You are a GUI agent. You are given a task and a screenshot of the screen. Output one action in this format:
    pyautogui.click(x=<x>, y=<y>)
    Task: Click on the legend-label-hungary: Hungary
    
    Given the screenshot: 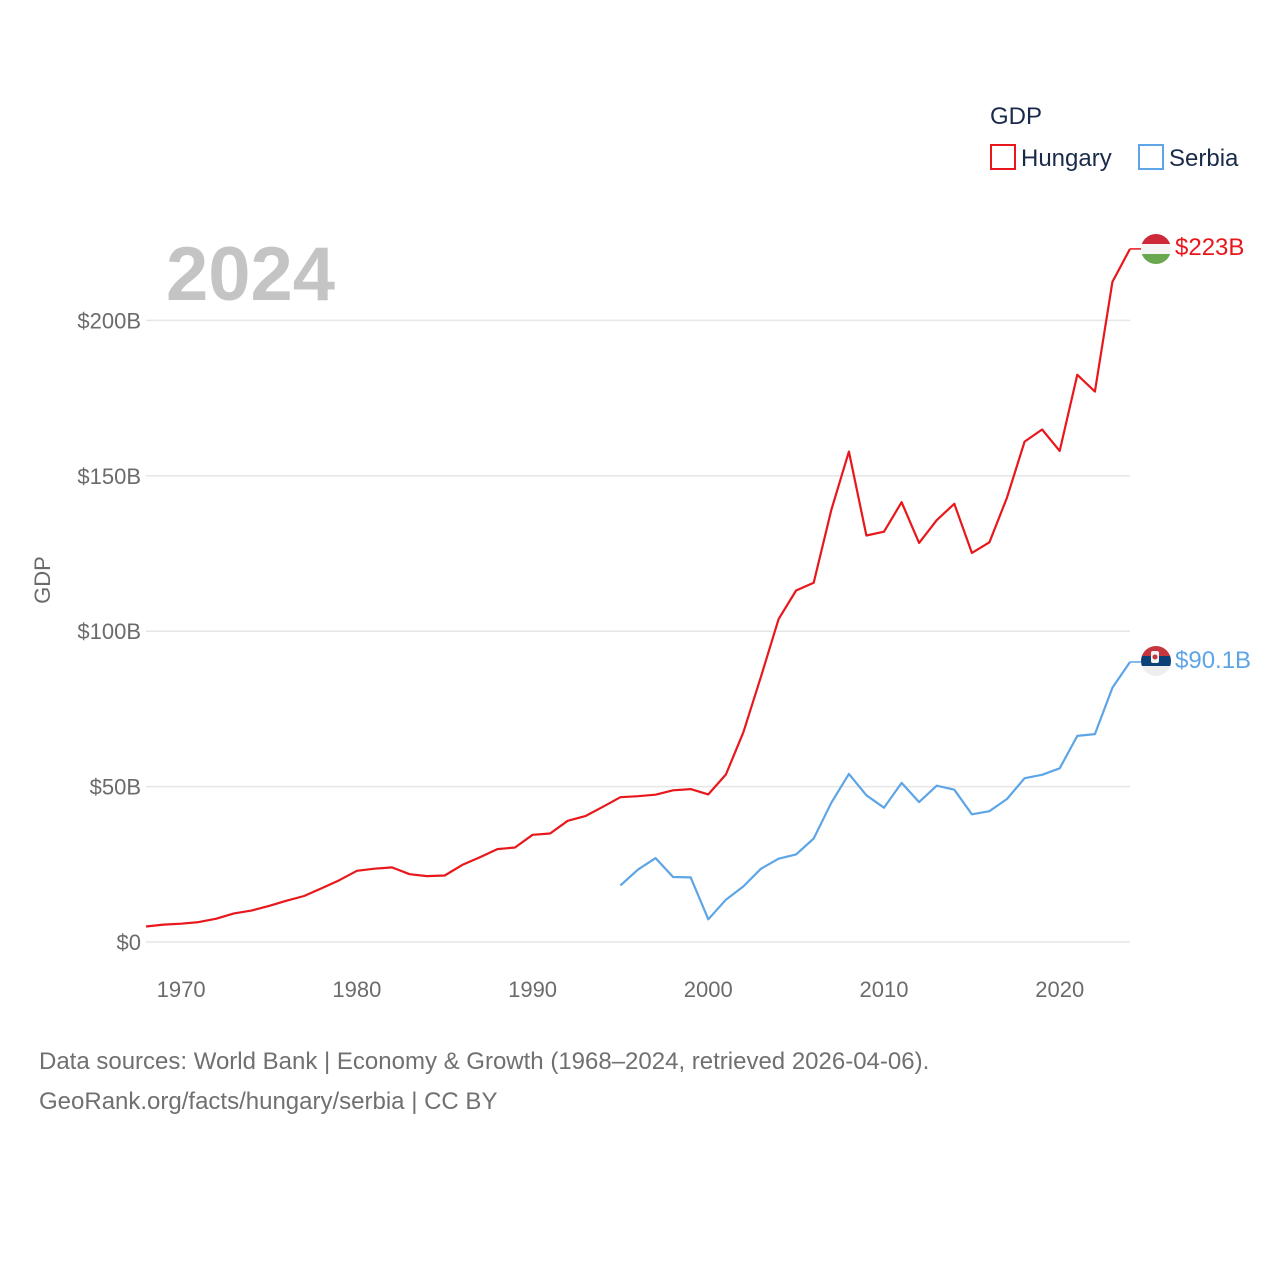 What is the action you would take?
    pyautogui.click(x=1066, y=158)
    